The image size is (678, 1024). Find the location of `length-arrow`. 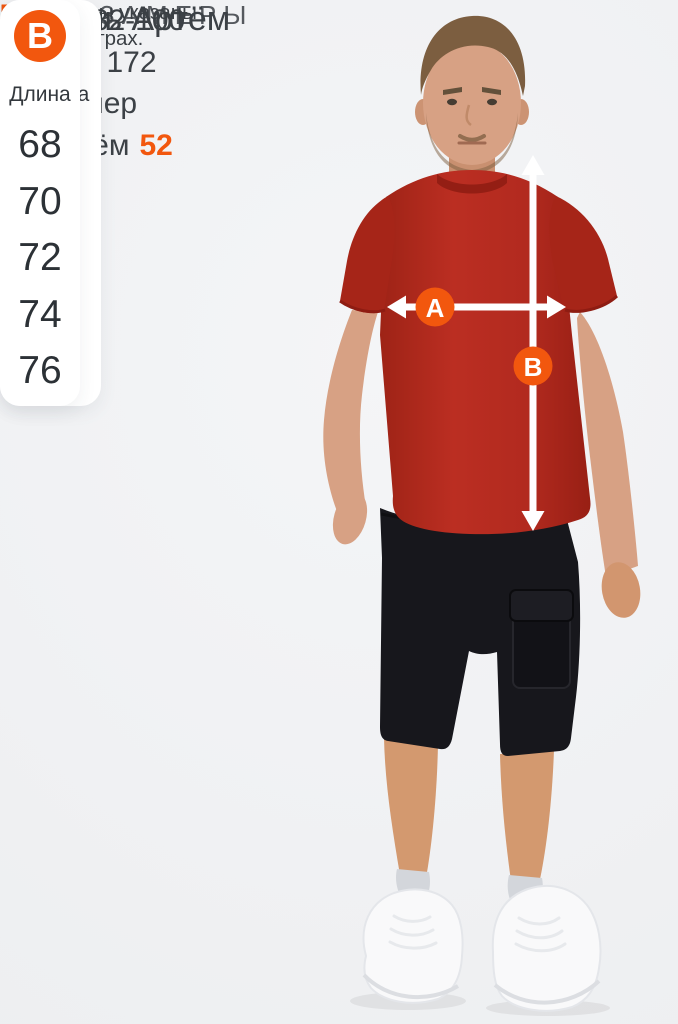

length-arrow is located at coordinates (533, 343).